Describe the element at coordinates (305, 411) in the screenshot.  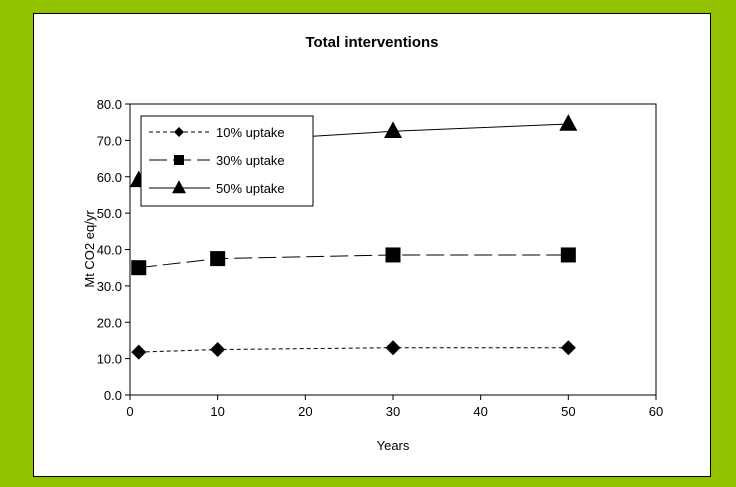
I see `x-tick-label: 20` at that location.